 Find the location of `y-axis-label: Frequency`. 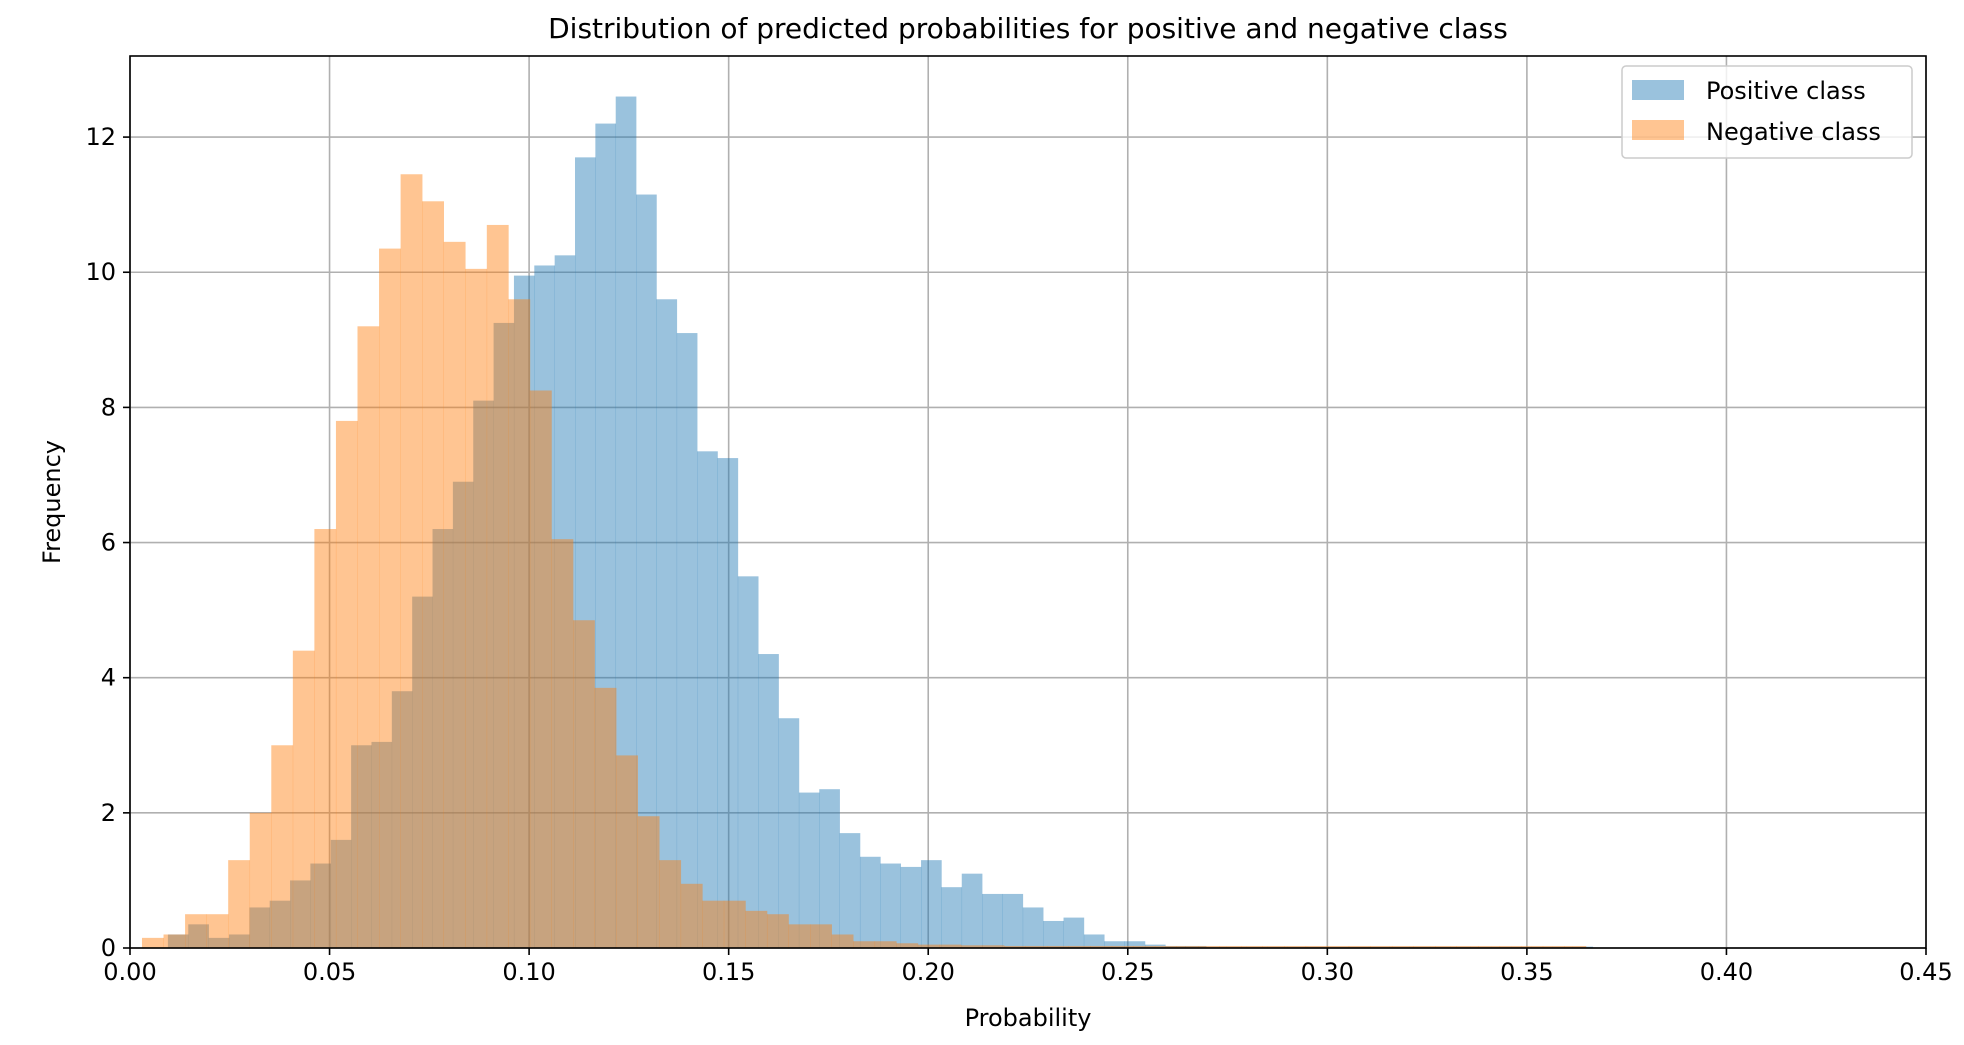

y-axis-label: Frequency is located at coordinates (52, 502).